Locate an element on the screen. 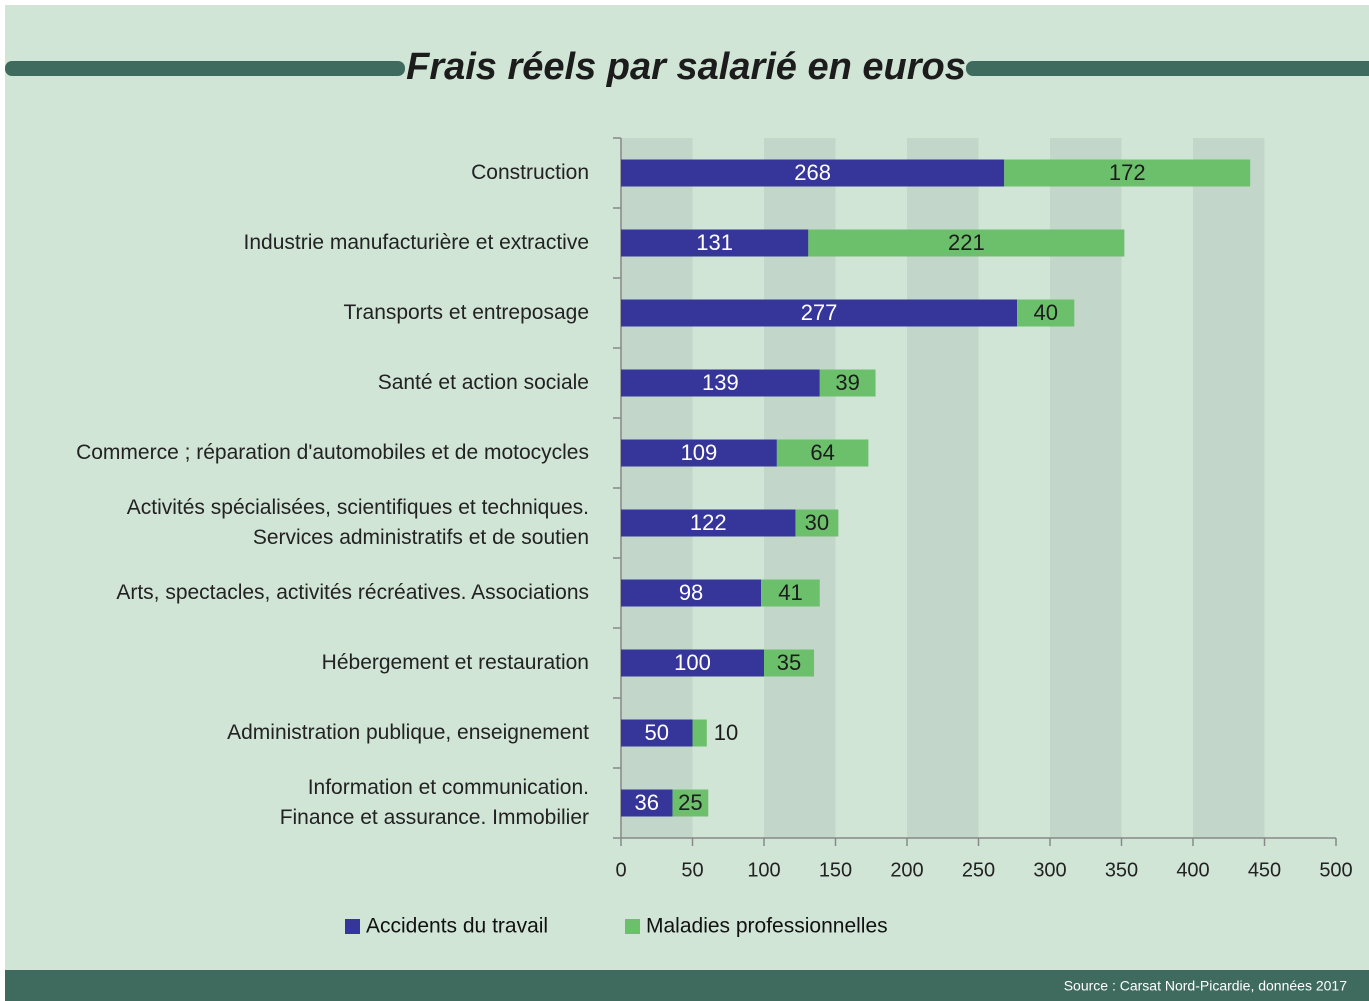 The image size is (1369, 1001). value-label: 172 is located at coordinates (1127, 172).